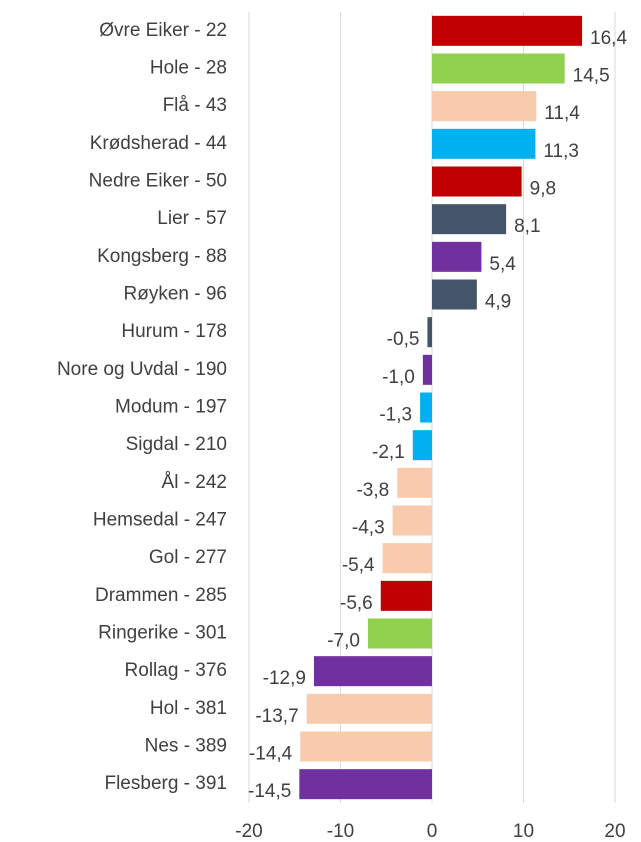 Image resolution: width=641 pixels, height=842 pixels. I want to click on category-label: Rollag - 376, so click(176, 670).